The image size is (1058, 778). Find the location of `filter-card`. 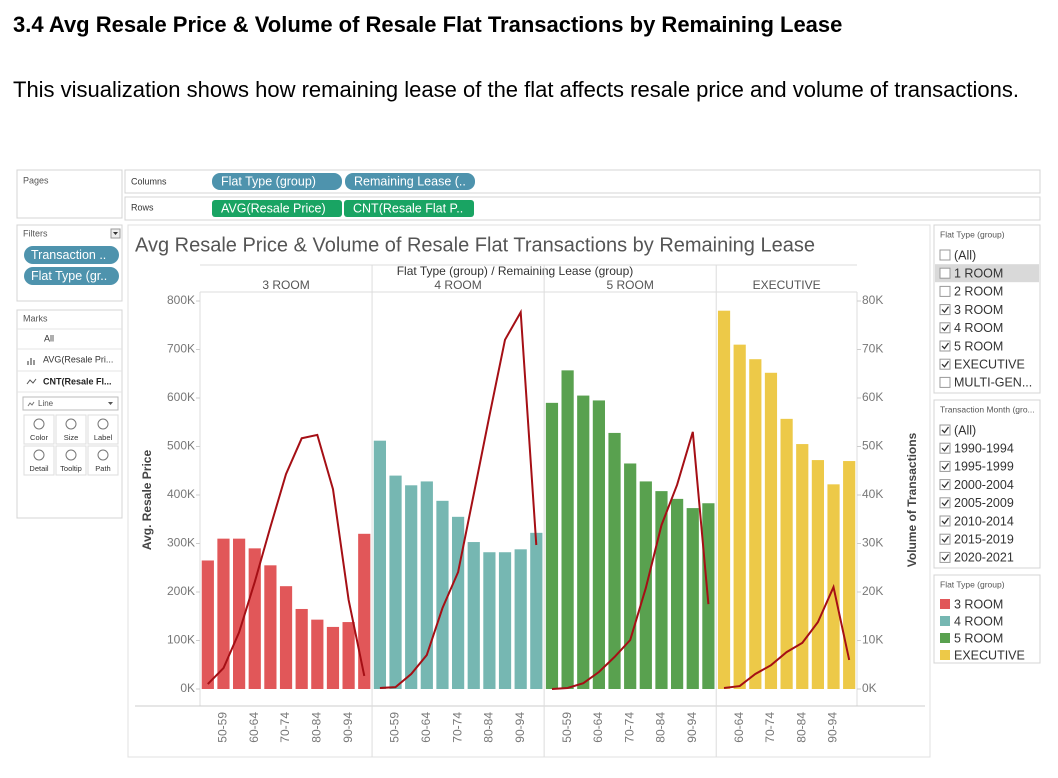

filter-card is located at coordinates (987, 484).